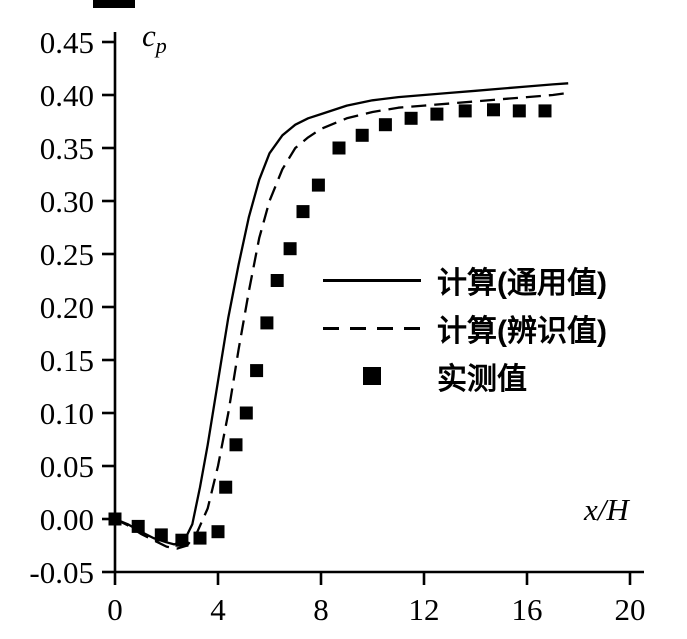 Image resolution: width=687 pixels, height=639 pixels. Describe the element at coordinates (61, 572) in the screenshot. I see `y-tick-label: -0.05` at that location.